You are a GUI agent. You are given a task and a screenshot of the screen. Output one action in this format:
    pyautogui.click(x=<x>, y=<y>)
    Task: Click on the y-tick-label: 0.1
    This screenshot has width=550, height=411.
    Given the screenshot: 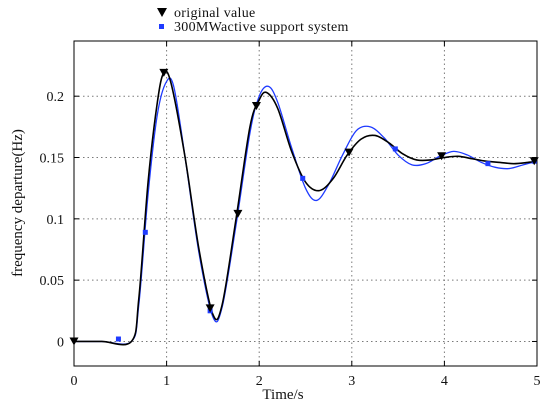 What is the action you would take?
    pyautogui.click(x=56, y=220)
    